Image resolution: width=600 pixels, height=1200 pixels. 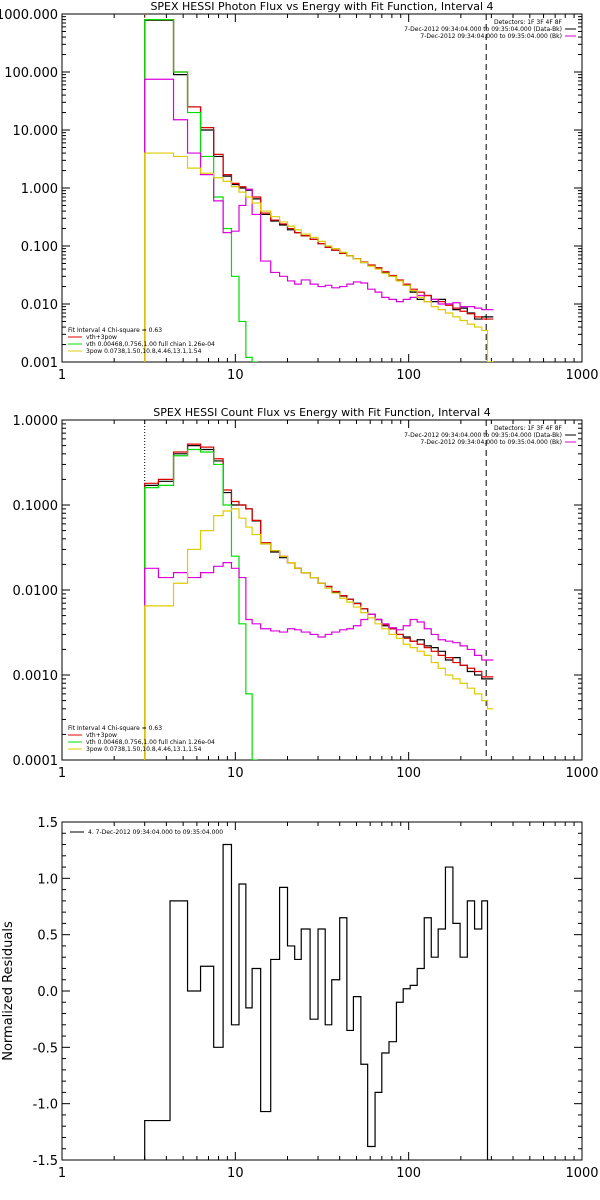 I want to click on y-tick-label: 1.0, so click(x=47, y=879).